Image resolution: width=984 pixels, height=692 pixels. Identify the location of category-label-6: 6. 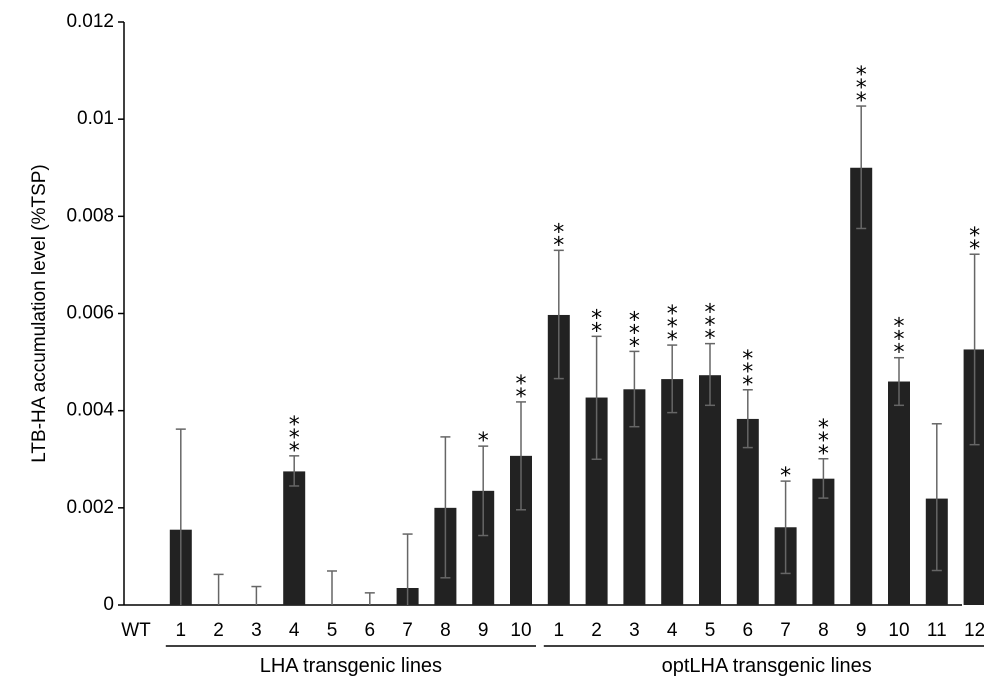
(370, 630).